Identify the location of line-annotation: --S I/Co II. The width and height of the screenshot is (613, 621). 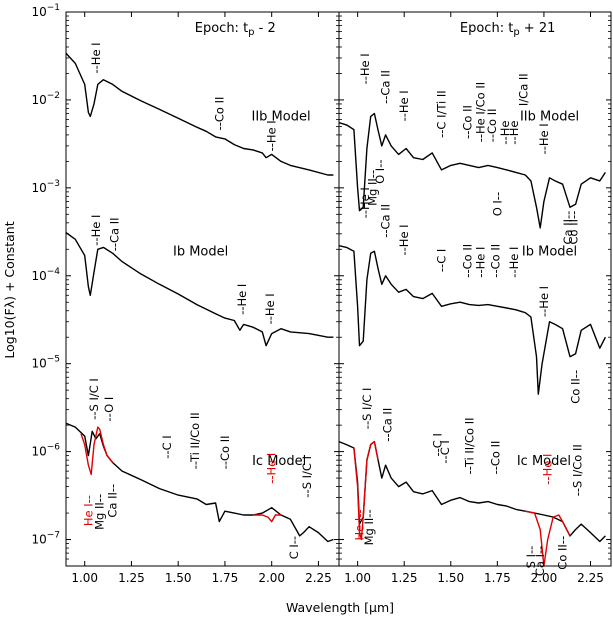
(578, 470).